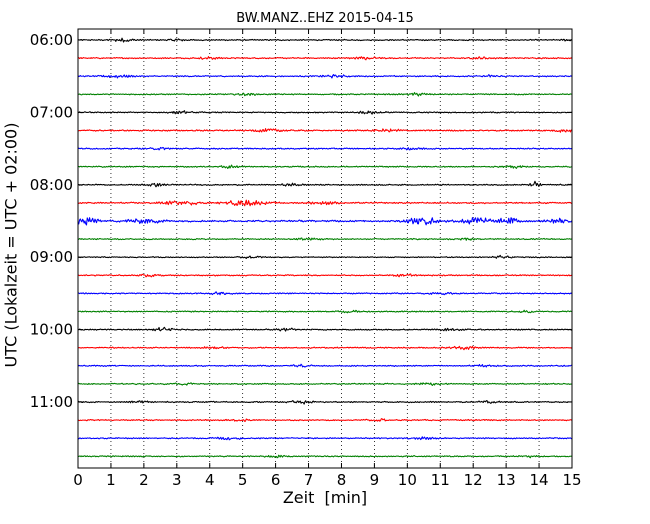  What do you see at coordinates (506, 480) in the screenshot?
I see `x-tick-label: 13` at bounding box center [506, 480].